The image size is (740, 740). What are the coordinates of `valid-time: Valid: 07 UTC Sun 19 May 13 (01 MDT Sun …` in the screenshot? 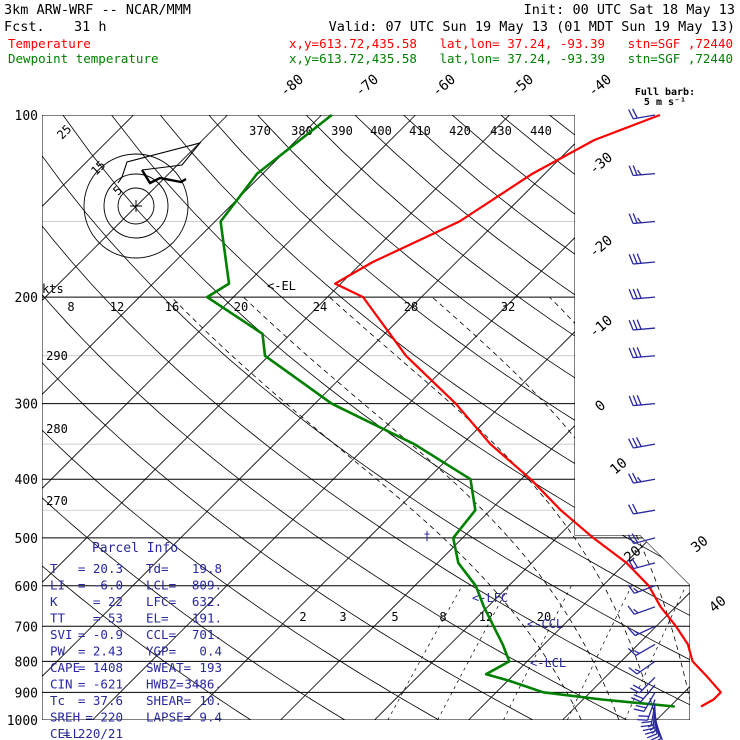 It's located at (532, 27).